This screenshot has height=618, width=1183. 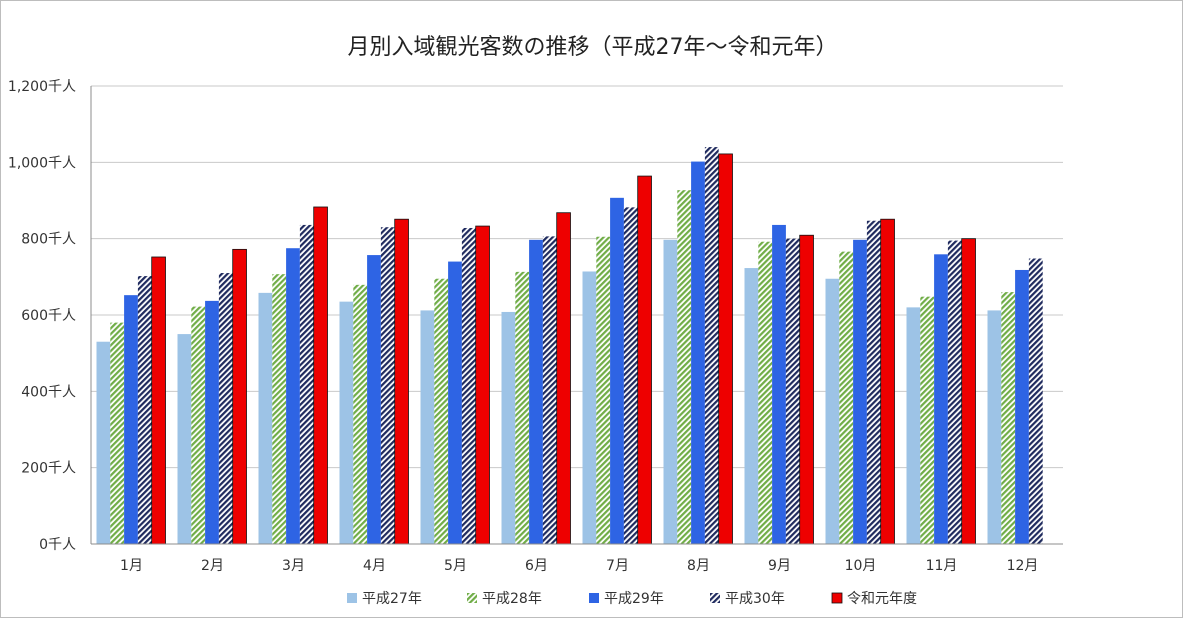 I want to click on y-tick-label: 1,200千人, so click(x=42, y=87).